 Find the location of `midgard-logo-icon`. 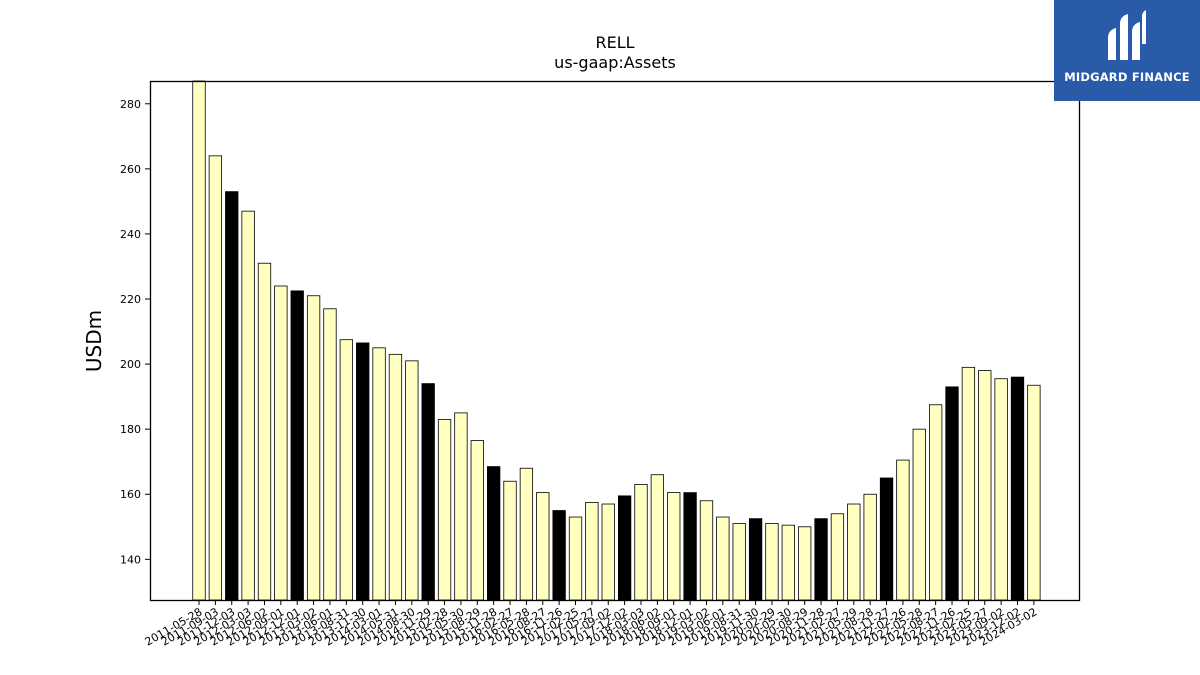

midgard-logo-icon is located at coordinates (1127, 35).